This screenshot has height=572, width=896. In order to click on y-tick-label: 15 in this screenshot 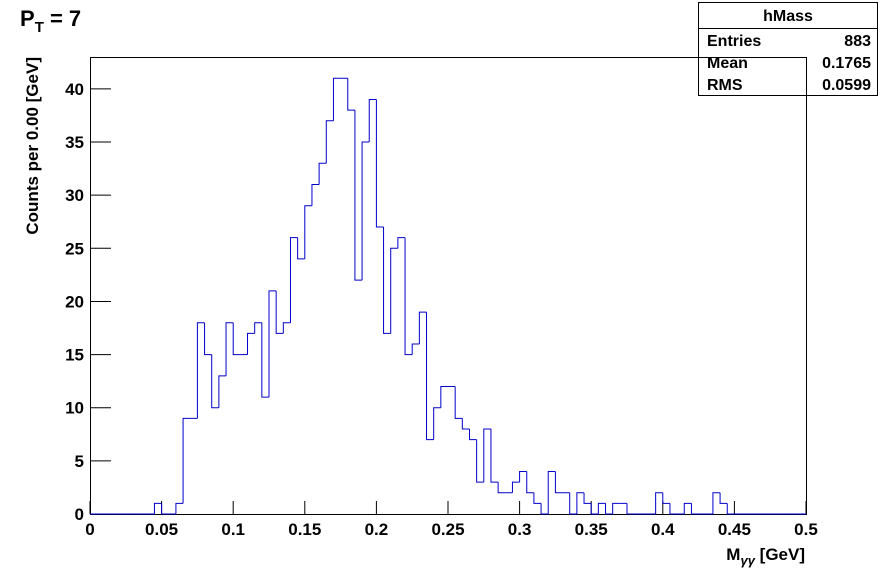, I will do `click(74, 355)`.